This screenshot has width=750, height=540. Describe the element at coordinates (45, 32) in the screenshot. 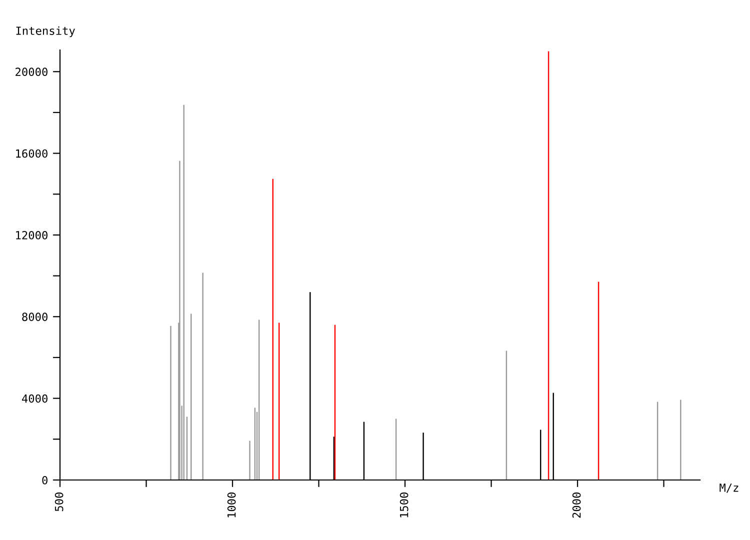

I see `y-axis-title: Intensity` at that location.